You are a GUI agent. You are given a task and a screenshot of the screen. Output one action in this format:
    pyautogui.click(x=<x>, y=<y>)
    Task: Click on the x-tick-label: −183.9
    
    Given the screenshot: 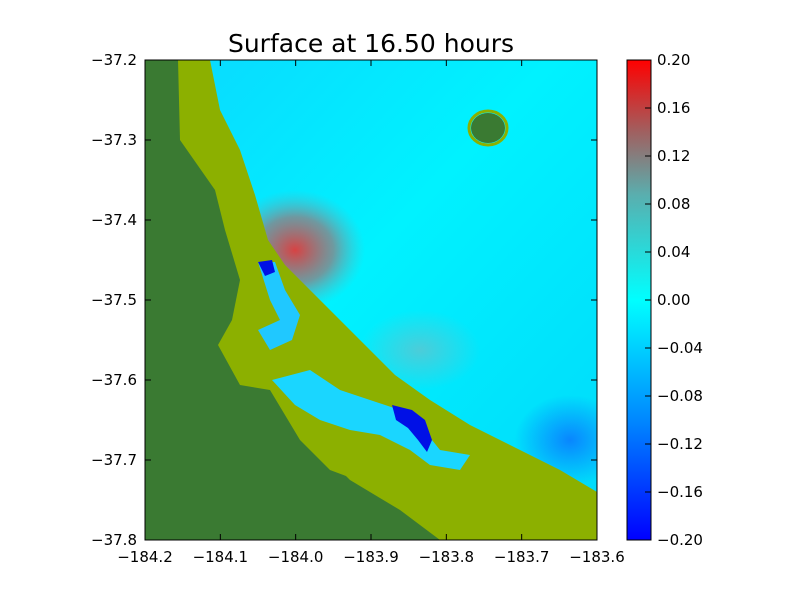 What is the action you would take?
    pyautogui.click(x=371, y=557)
    